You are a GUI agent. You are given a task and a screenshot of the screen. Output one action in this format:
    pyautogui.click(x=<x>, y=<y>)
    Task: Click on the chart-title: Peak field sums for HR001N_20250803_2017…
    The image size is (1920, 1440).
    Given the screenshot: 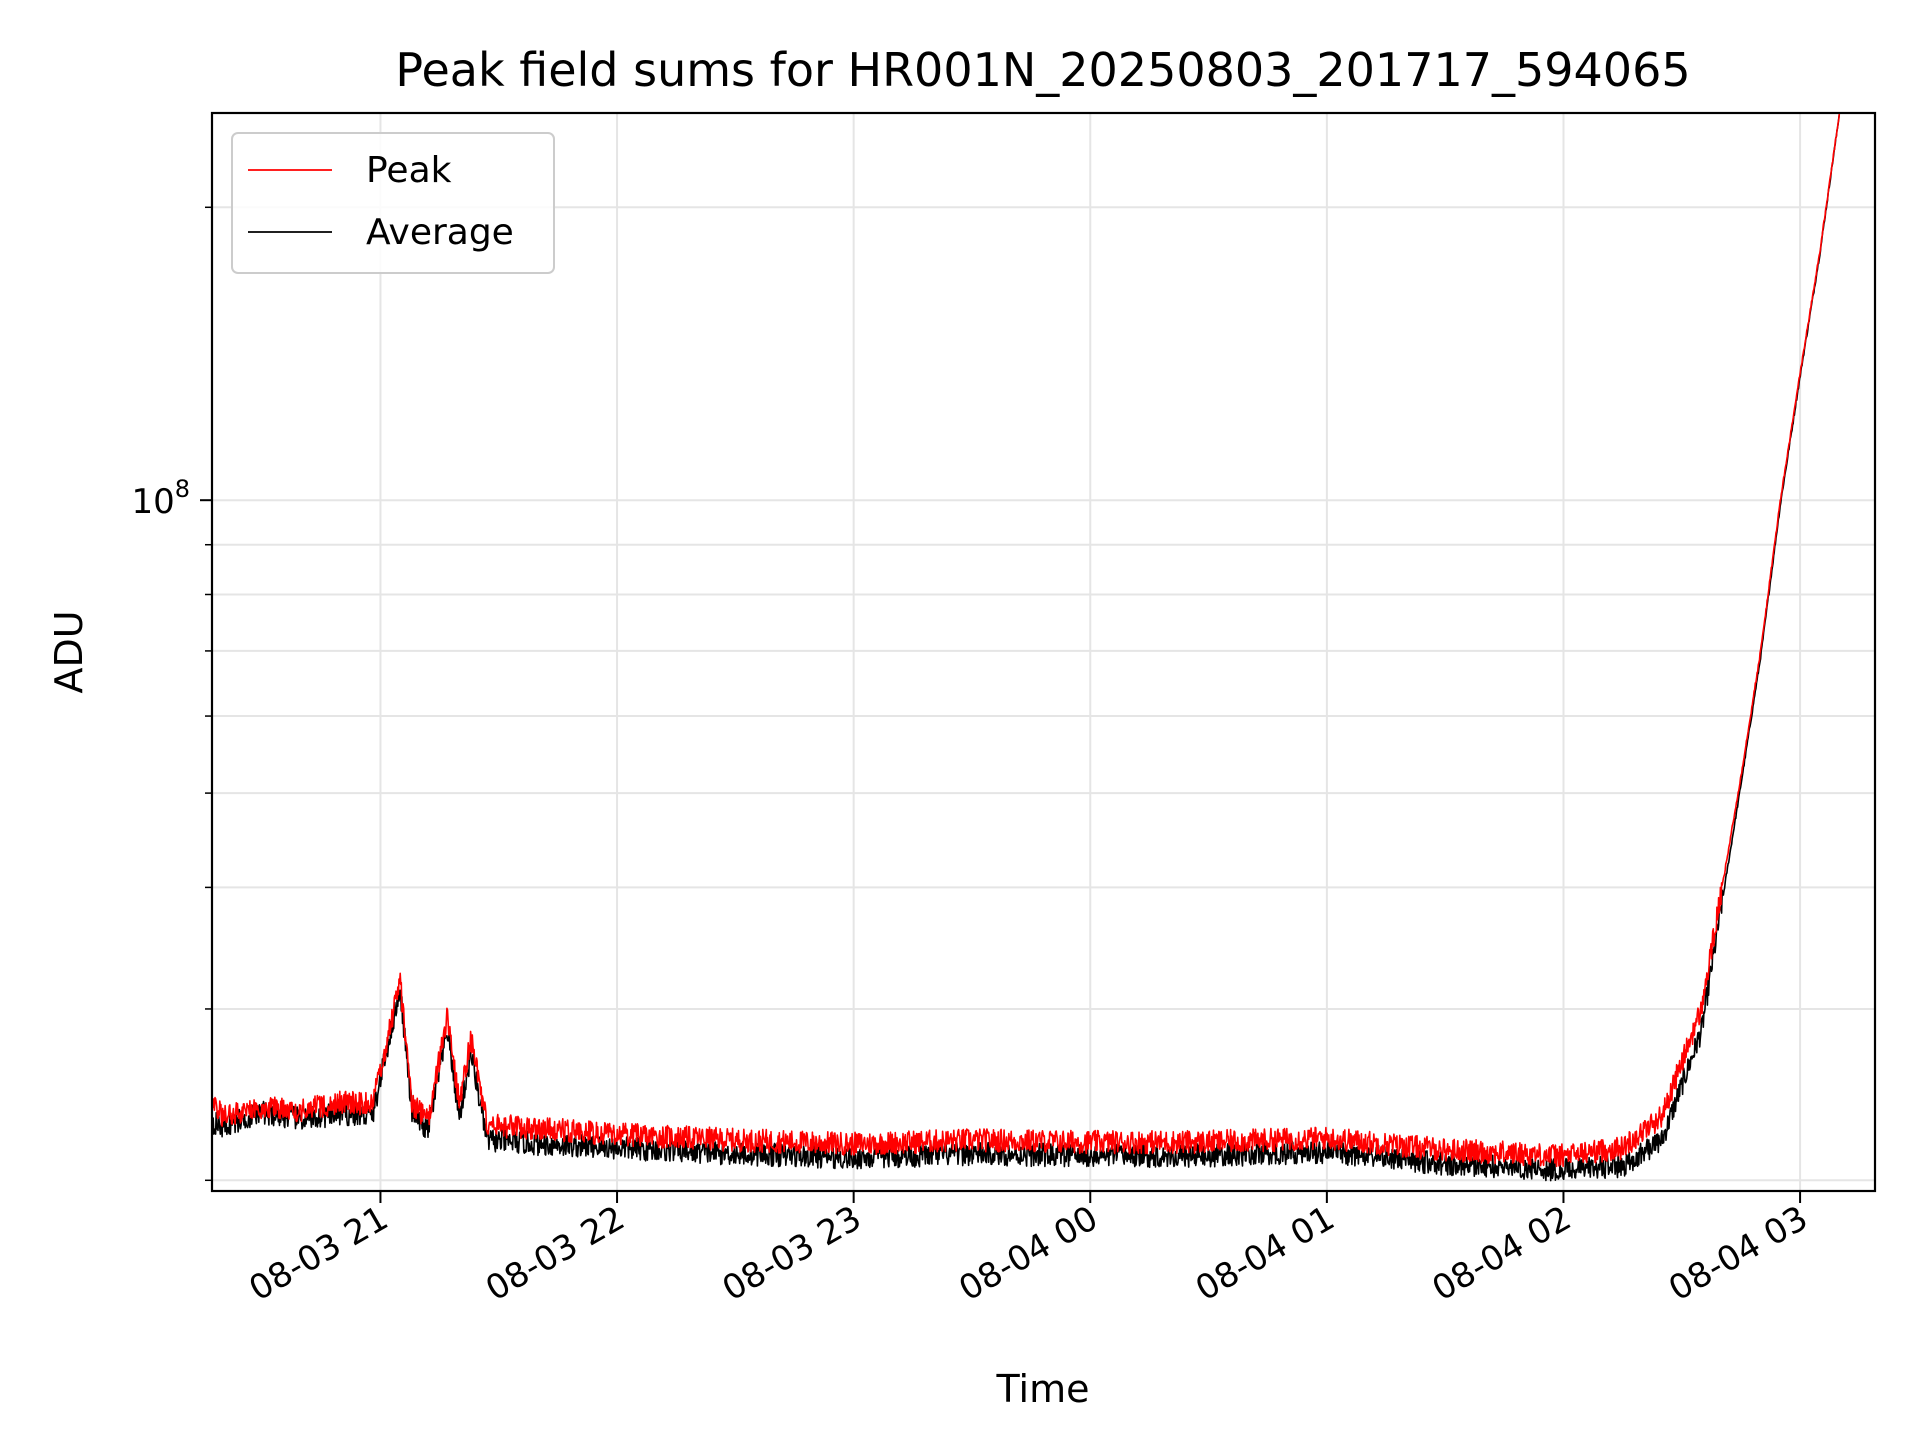 What is the action you would take?
    pyautogui.click(x=1042, y=70)
    